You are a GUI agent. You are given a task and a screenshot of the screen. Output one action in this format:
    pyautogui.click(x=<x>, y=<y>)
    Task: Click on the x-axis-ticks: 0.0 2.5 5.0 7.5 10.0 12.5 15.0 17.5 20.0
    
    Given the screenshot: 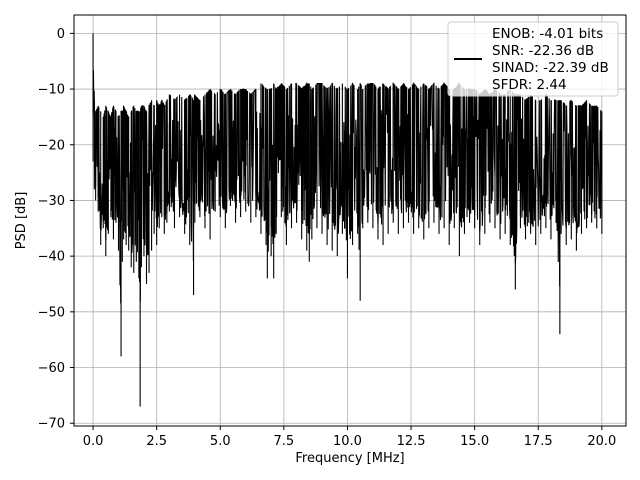 What is the action you would take?
    pyautogui.click(x=349, y=437)
    